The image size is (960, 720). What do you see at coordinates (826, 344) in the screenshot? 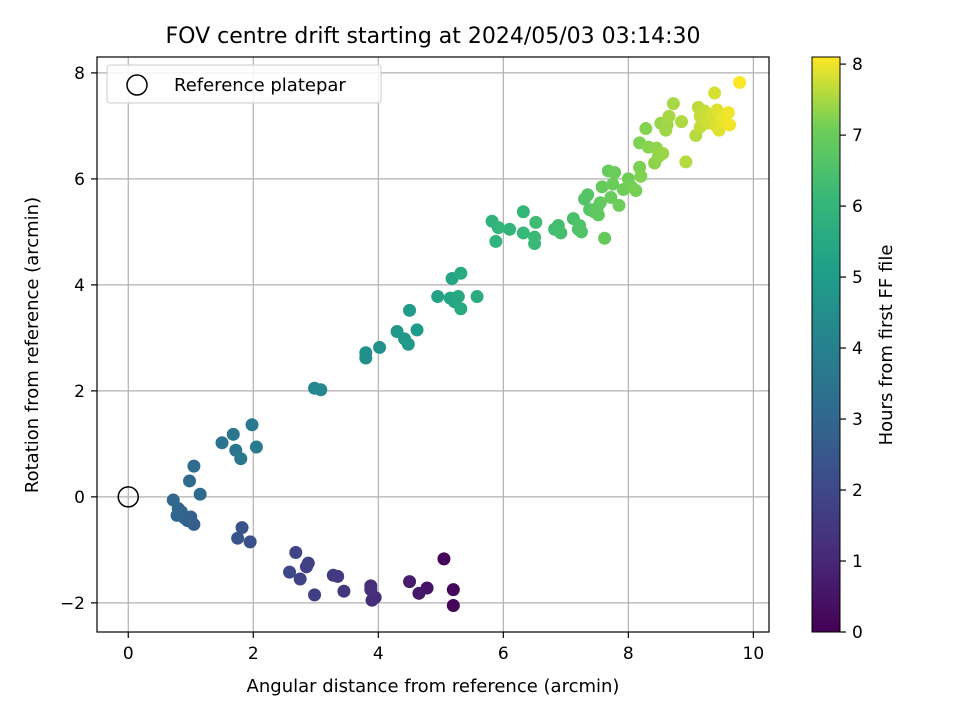
I see `colorbar-gradient` at bounding box center [826, 344].